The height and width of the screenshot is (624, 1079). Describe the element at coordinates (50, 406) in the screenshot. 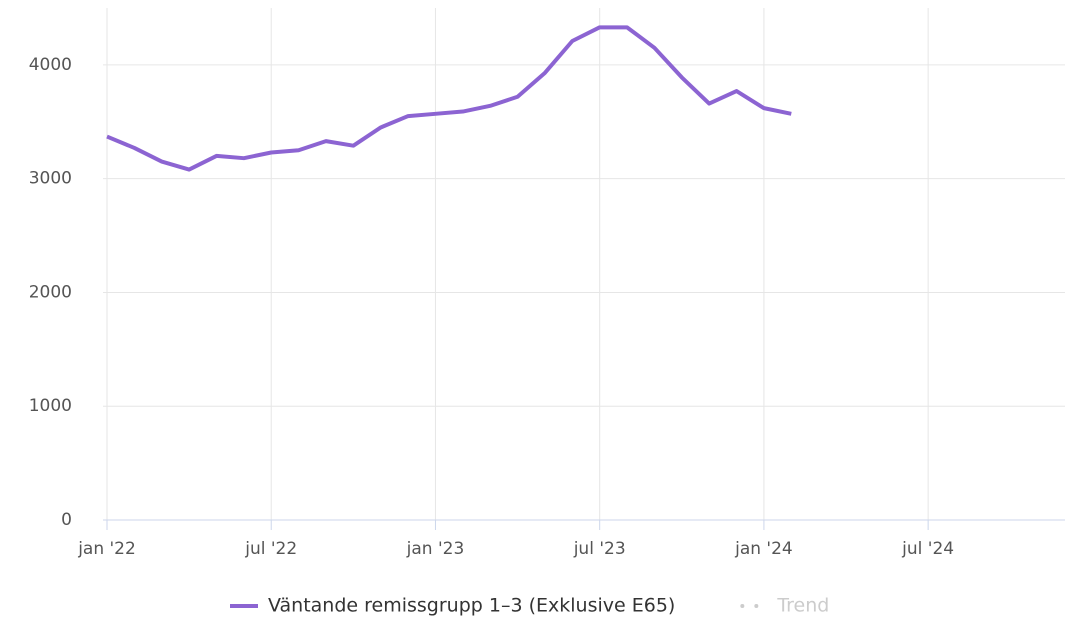

I see `y-tick-label: 1000` at that location.